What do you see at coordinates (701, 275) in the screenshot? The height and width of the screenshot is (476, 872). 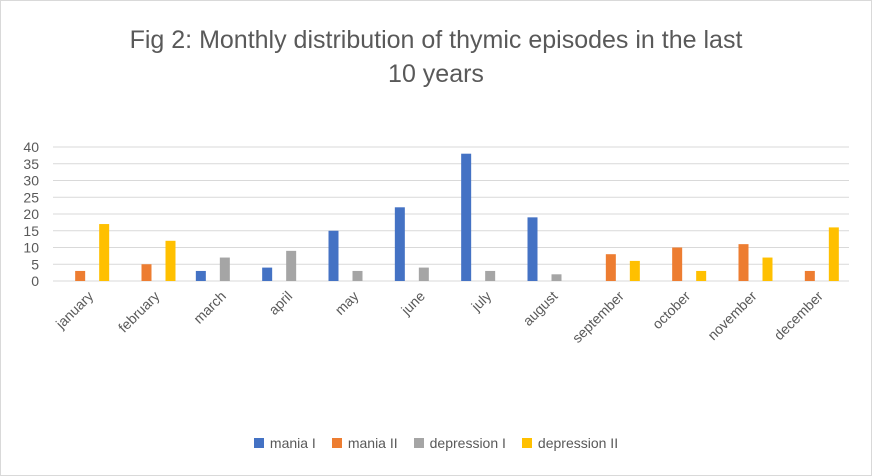 I see `bar-depression-ii-october` at bounding box center [701, 275].